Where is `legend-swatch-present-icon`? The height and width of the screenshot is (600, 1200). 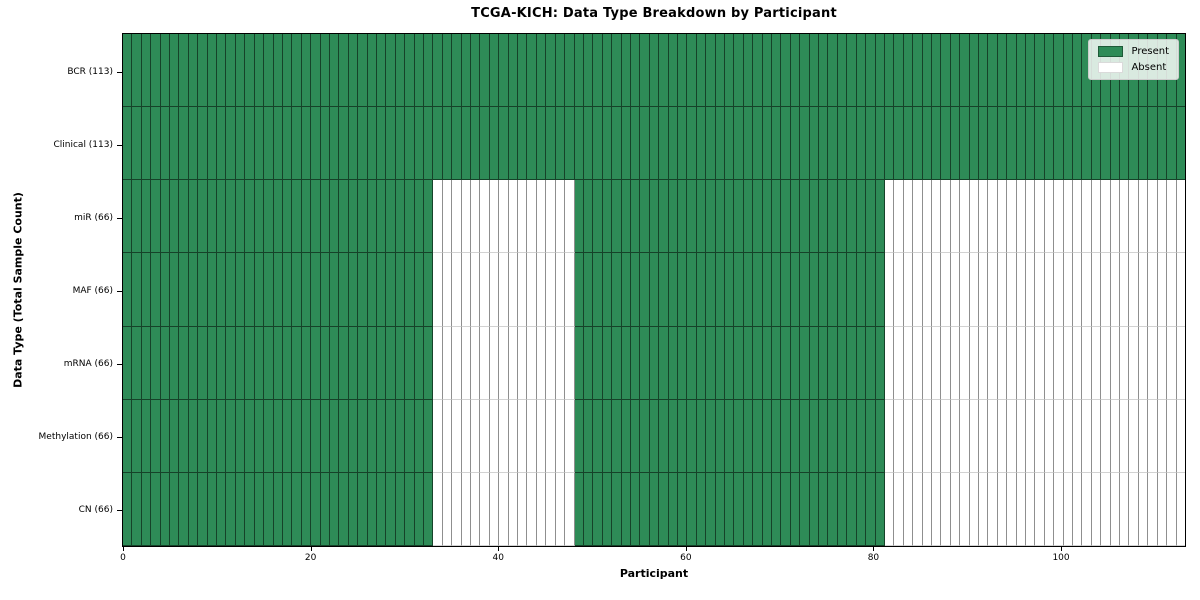 legend-swatch-present-icon is located at coordinates (1111, 51).